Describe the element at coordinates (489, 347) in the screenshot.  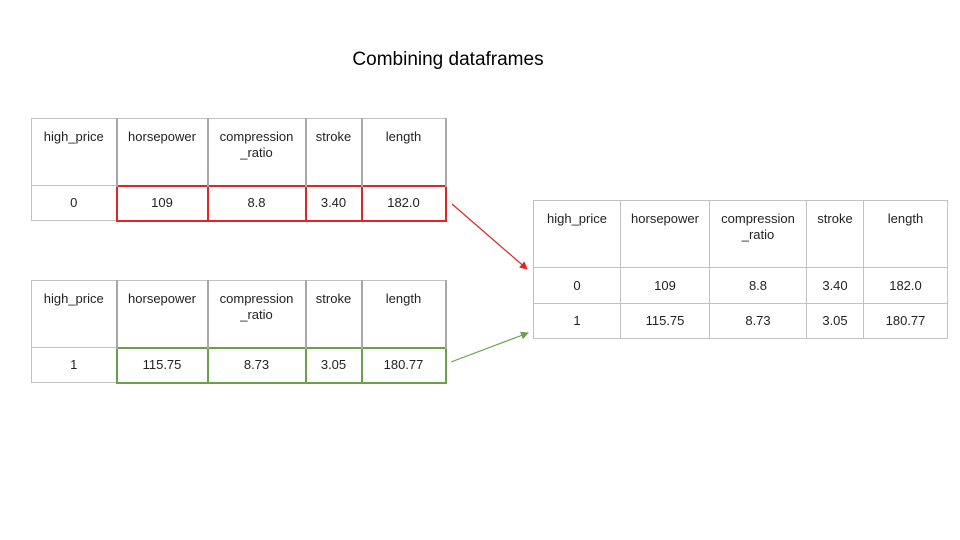
I see `green-arrow-icon` at that location.